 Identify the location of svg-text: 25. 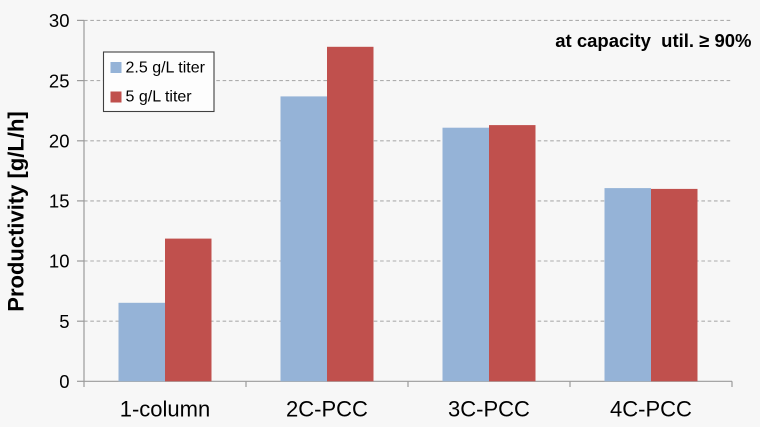
(59, 80).